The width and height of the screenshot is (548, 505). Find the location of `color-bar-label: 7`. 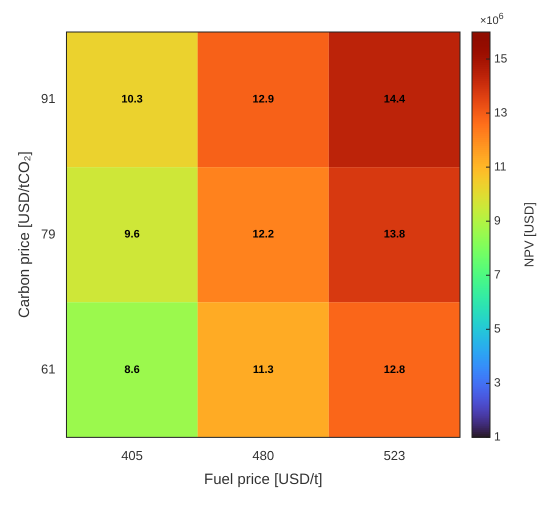

color-bar-label: 7 is located at coordinates (497, 275).